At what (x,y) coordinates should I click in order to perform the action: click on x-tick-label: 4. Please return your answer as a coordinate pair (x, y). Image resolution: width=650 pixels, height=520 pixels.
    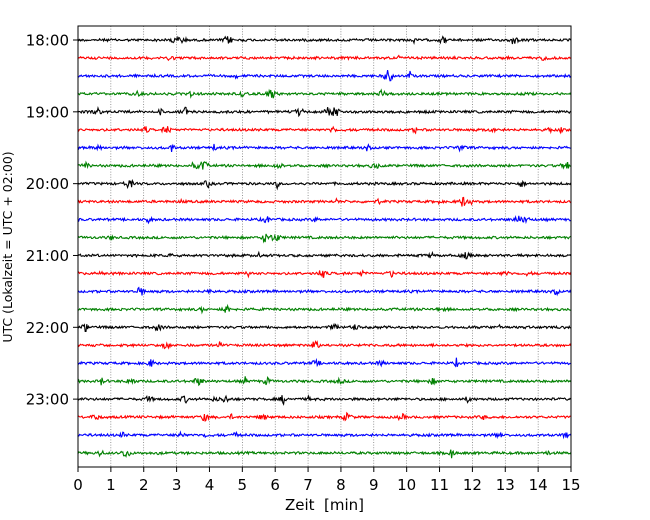
    Looking at the image, I should click on (210, 485).